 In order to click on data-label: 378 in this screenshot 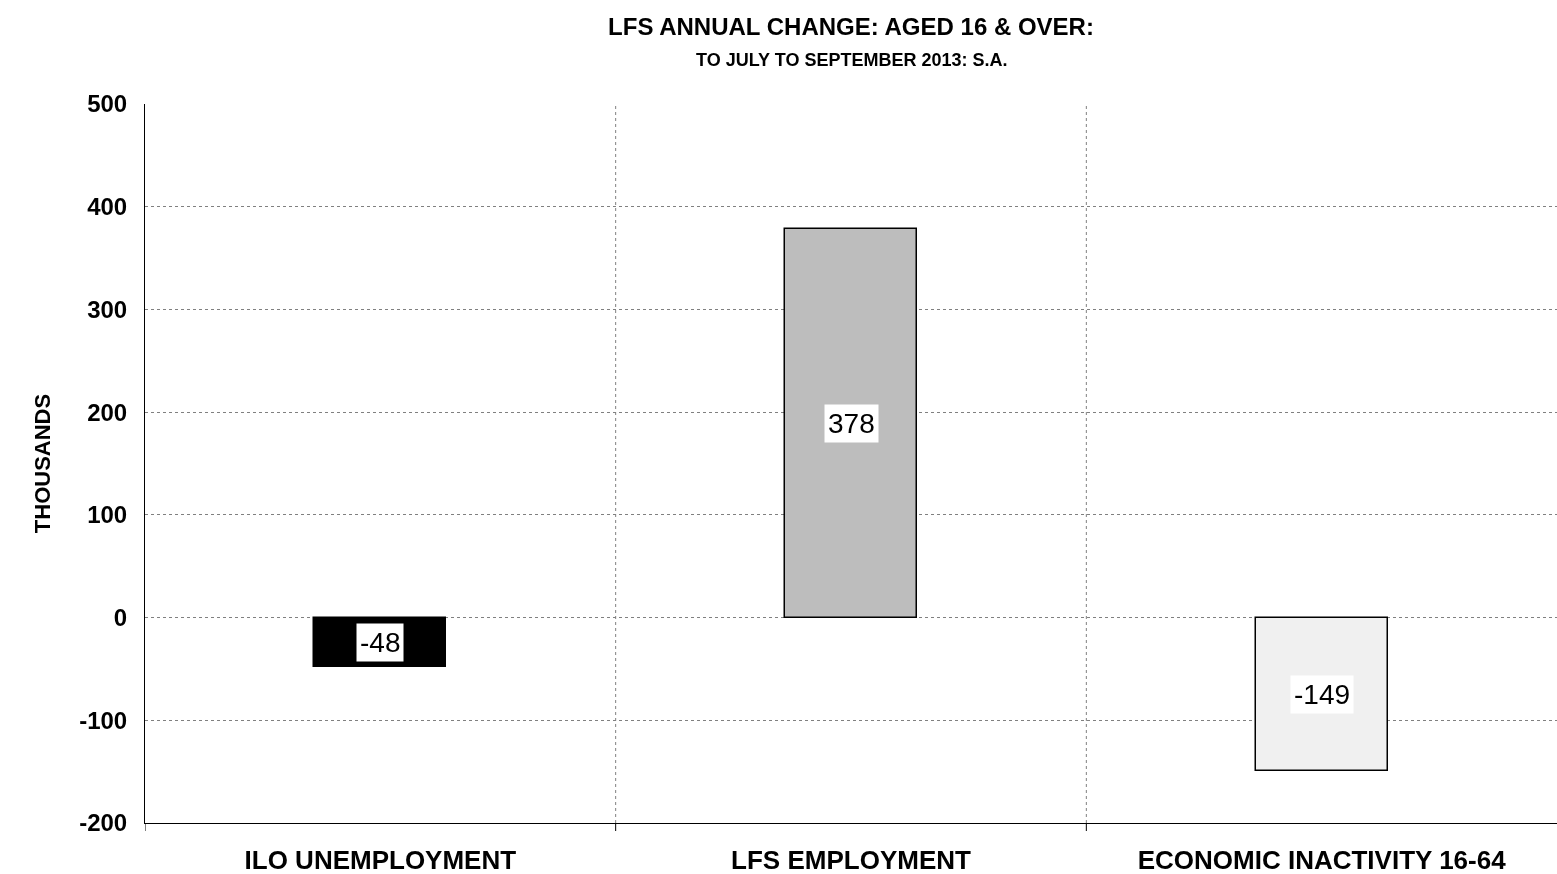, I will do `click(851, 423)`.